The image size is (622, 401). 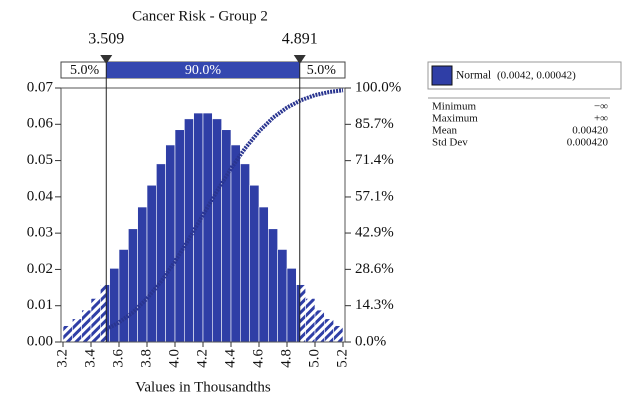 I want to click on y2-tick-label: 0.0%, so click(x=370, y=341).